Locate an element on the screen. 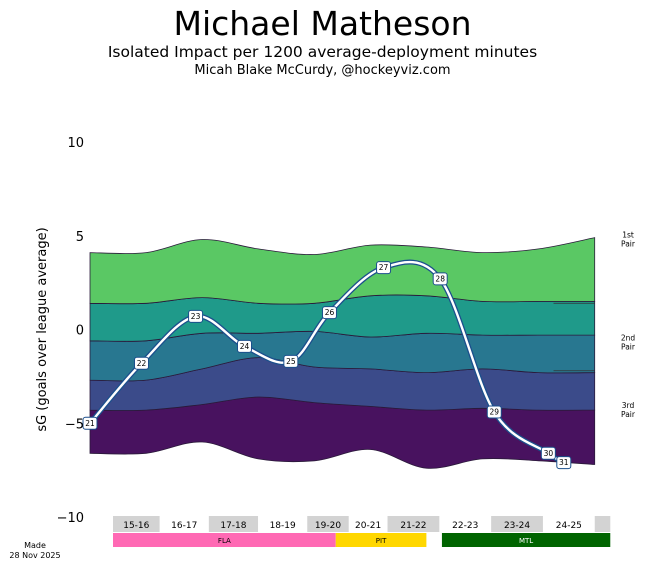 This screenshot has width=645, height=572. season-label: 20-21 is located at coordinates (368, 526).